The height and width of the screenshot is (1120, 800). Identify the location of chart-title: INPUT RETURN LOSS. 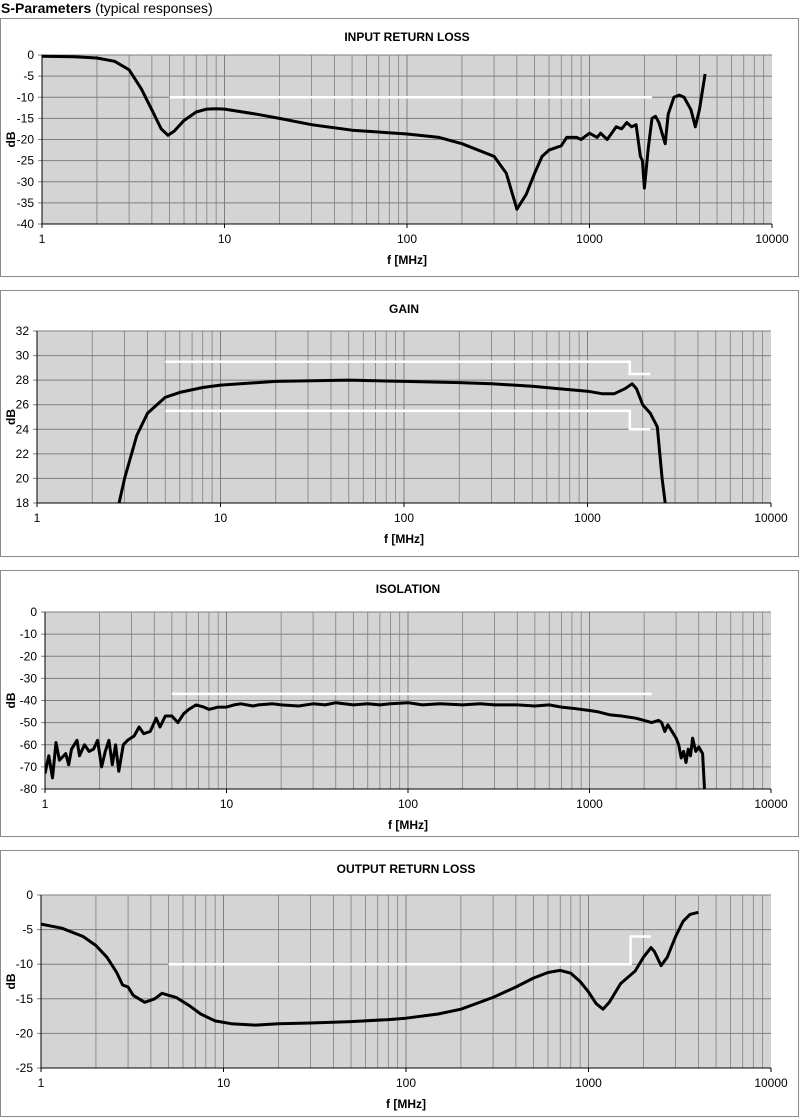
(406, 37).